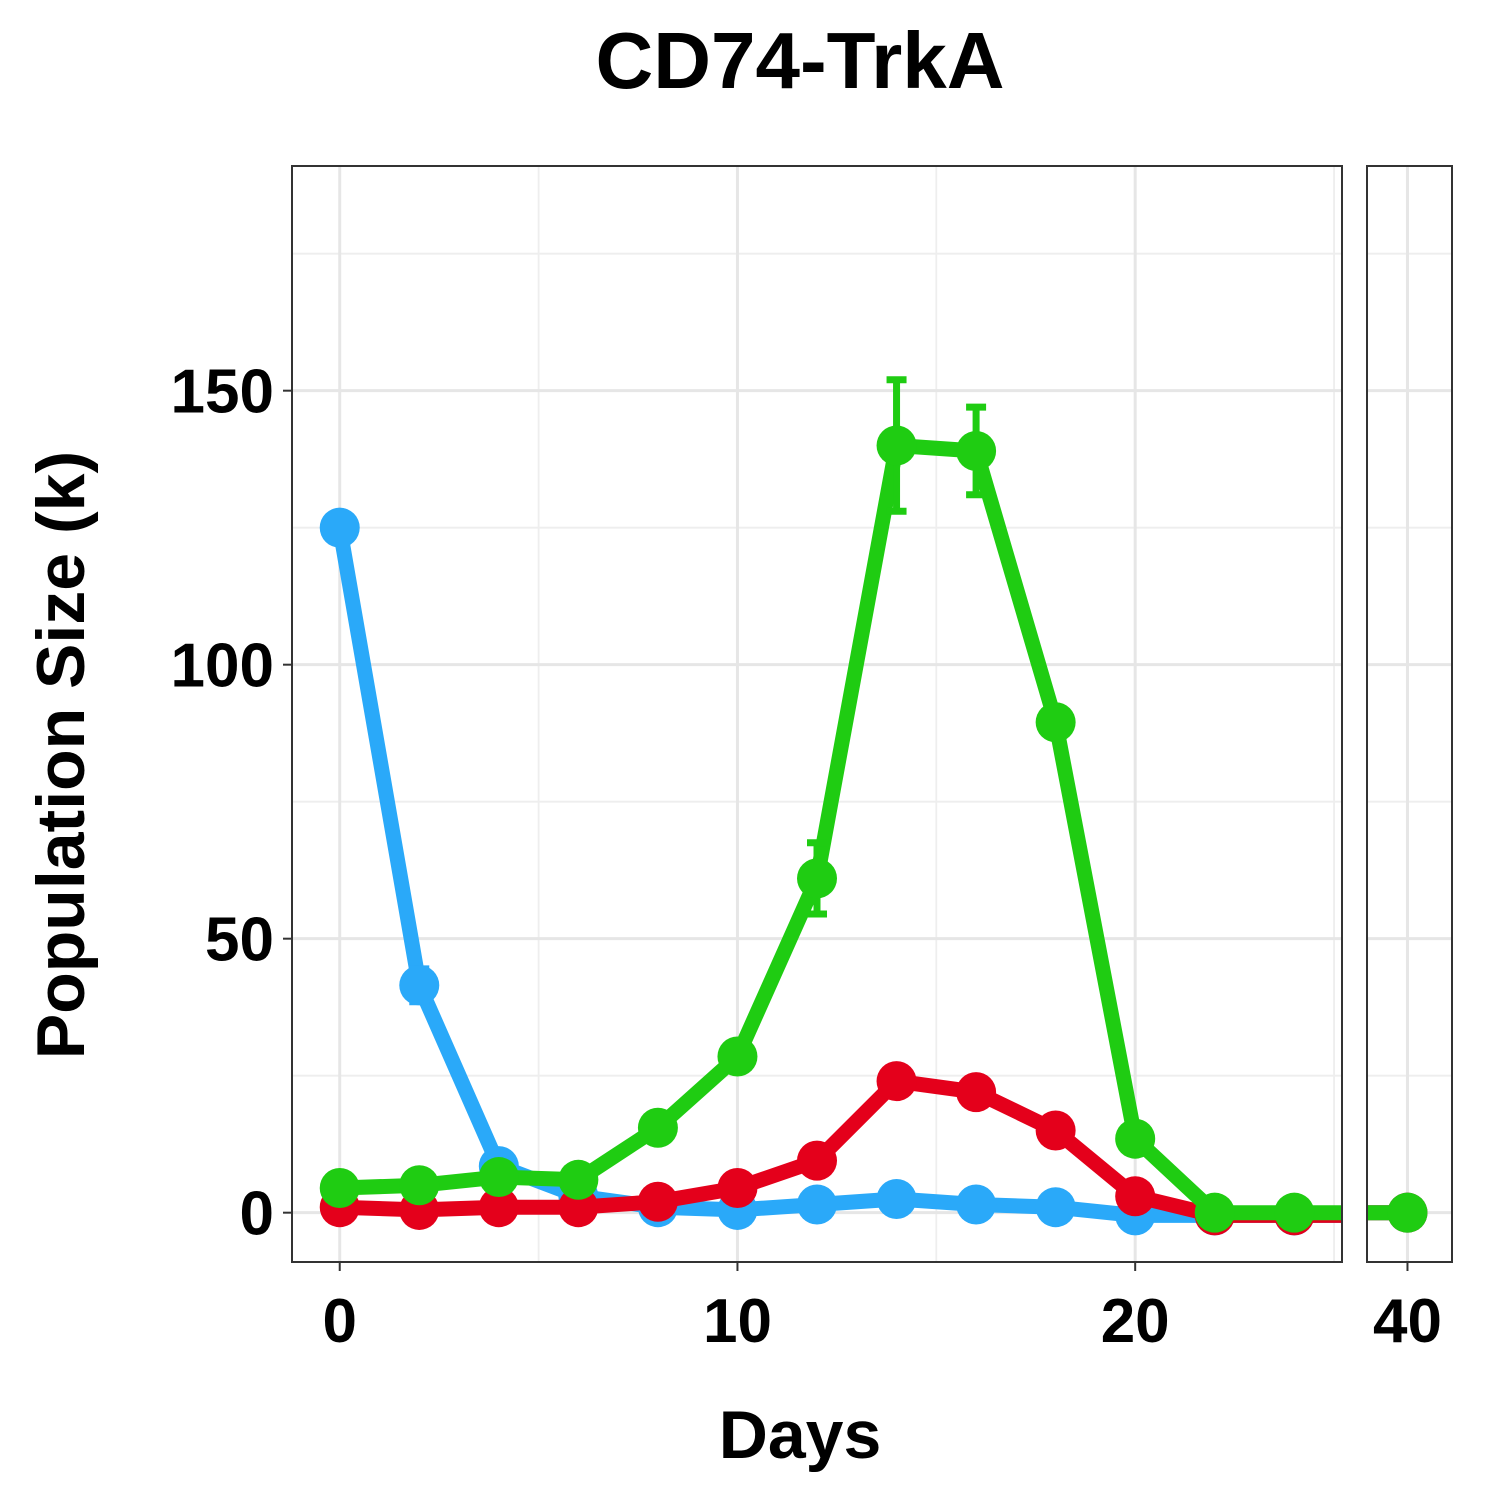 This screenshot has height=1500, width=1500. What do you see at coordinates (61, 755) in the screenshot?
I see `y-axis-title: Population Size (k)` at bounding box center [61, 755].